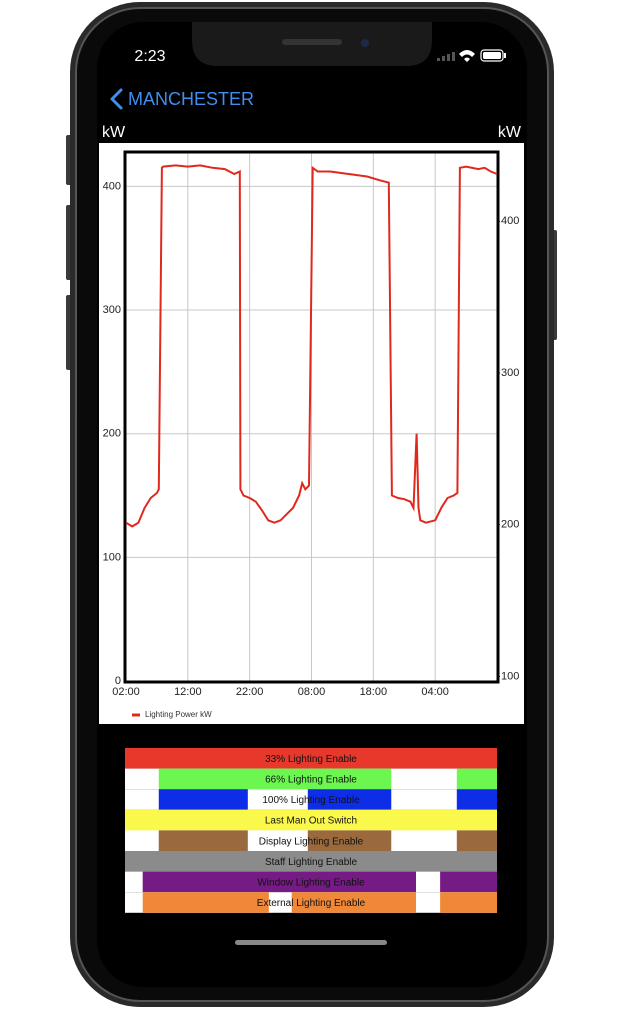 Image resolution: width=622 pixels, height=1009 pixels. What do you see at coordinates (311, 800) in the screenshot?
I see `band-label: 100% Lighting Enable` at bounding box center [311, 800].